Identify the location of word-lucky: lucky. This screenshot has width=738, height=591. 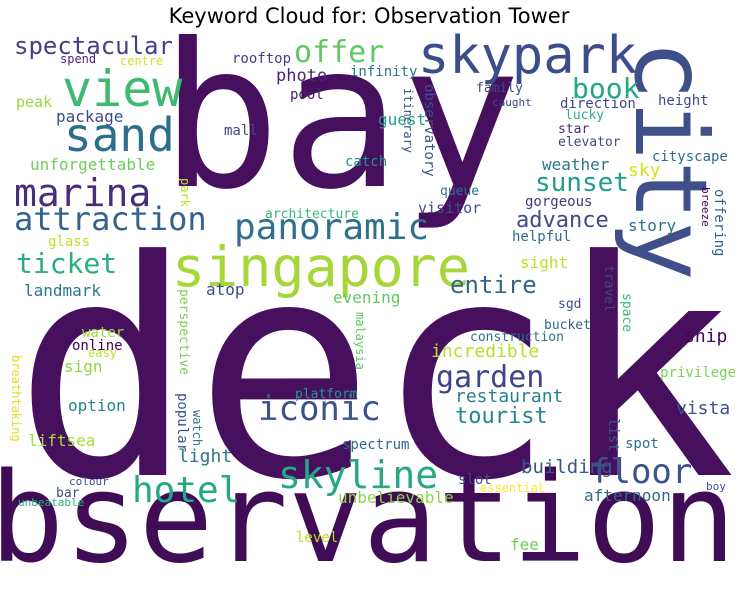
(585, 115).